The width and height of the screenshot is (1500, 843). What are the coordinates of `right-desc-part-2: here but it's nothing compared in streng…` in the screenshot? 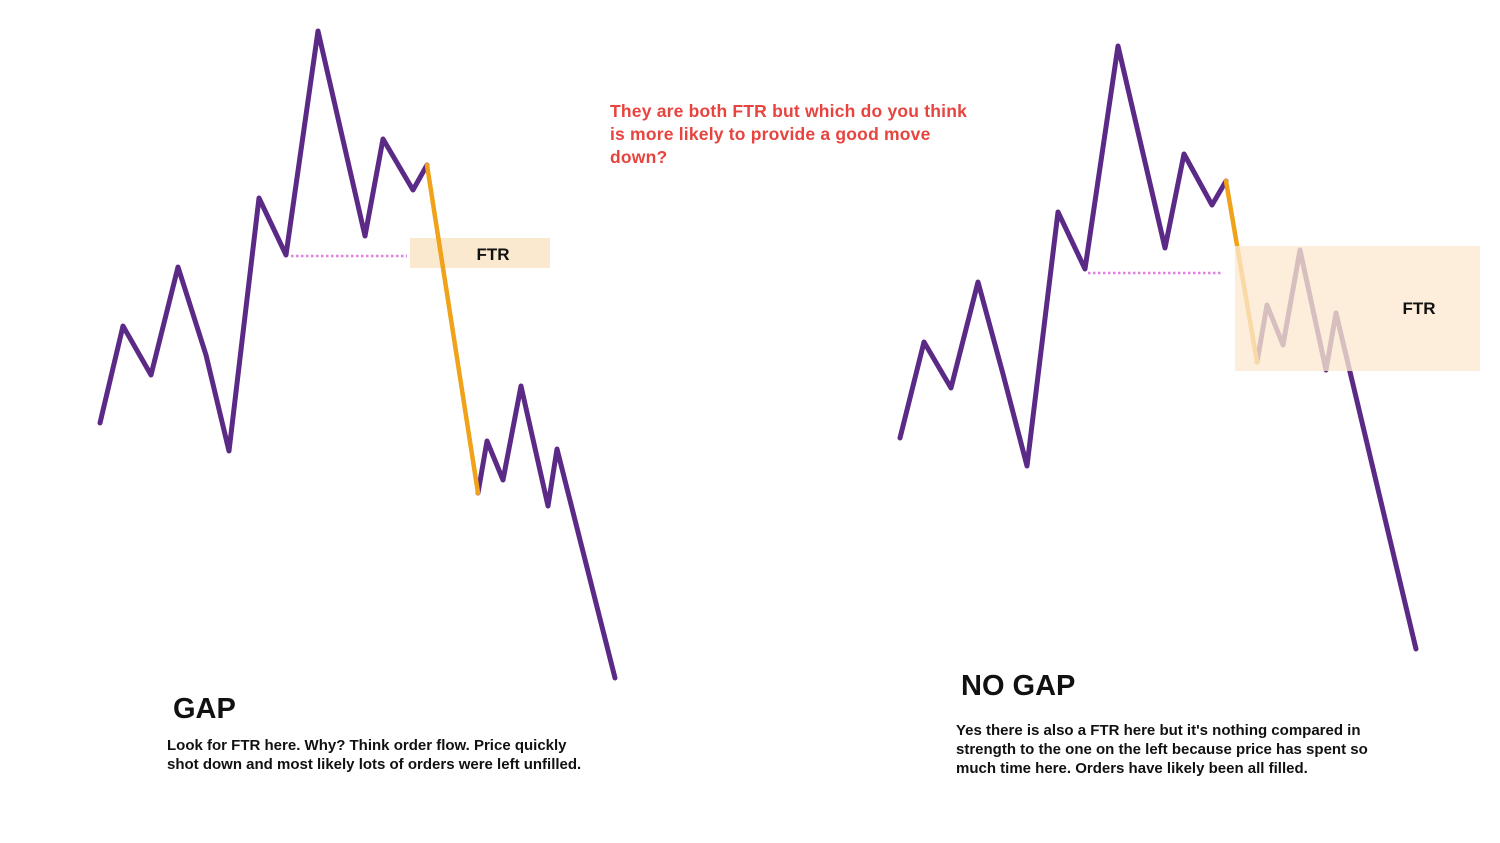 It's located at (1162, 749).